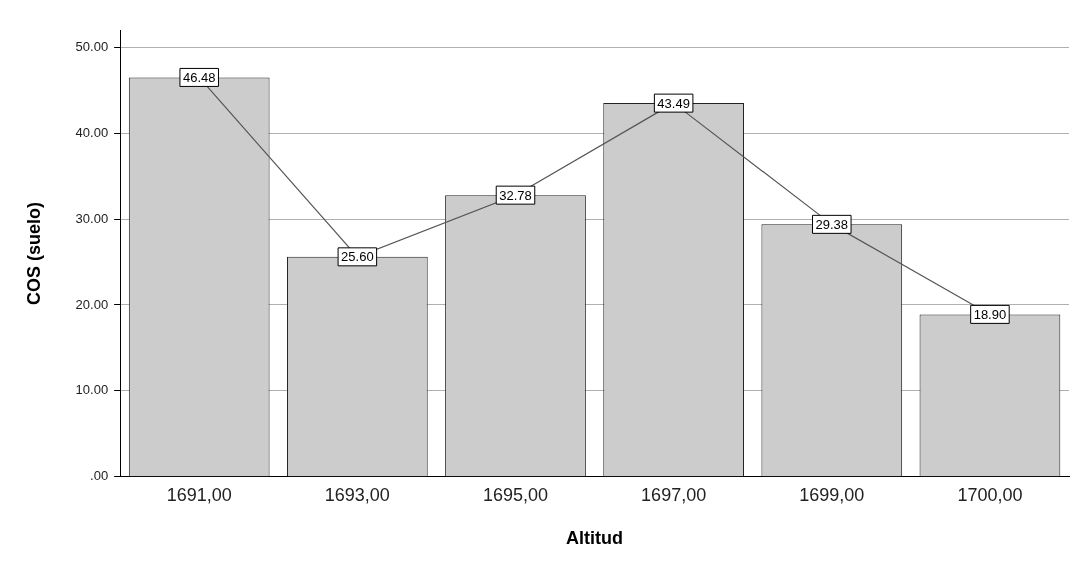 Image resolution: width=1081 pixels, height=564 pixels. Describe the element at coordinates (92, 218) in the screenshot. I see `y-tick-label: 30.00` at that location.